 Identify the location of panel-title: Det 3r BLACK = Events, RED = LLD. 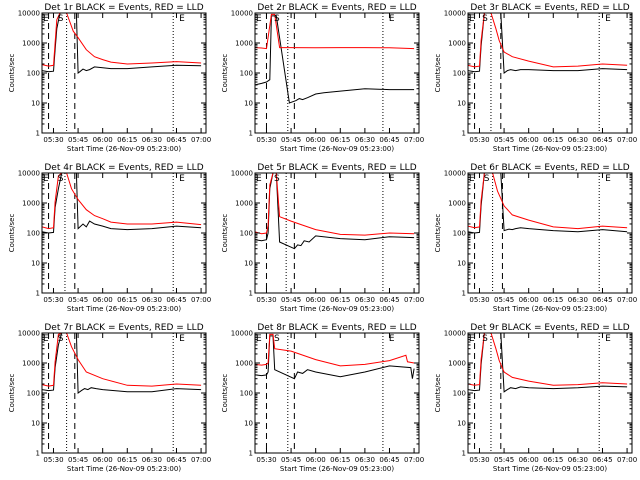
(549, 8).